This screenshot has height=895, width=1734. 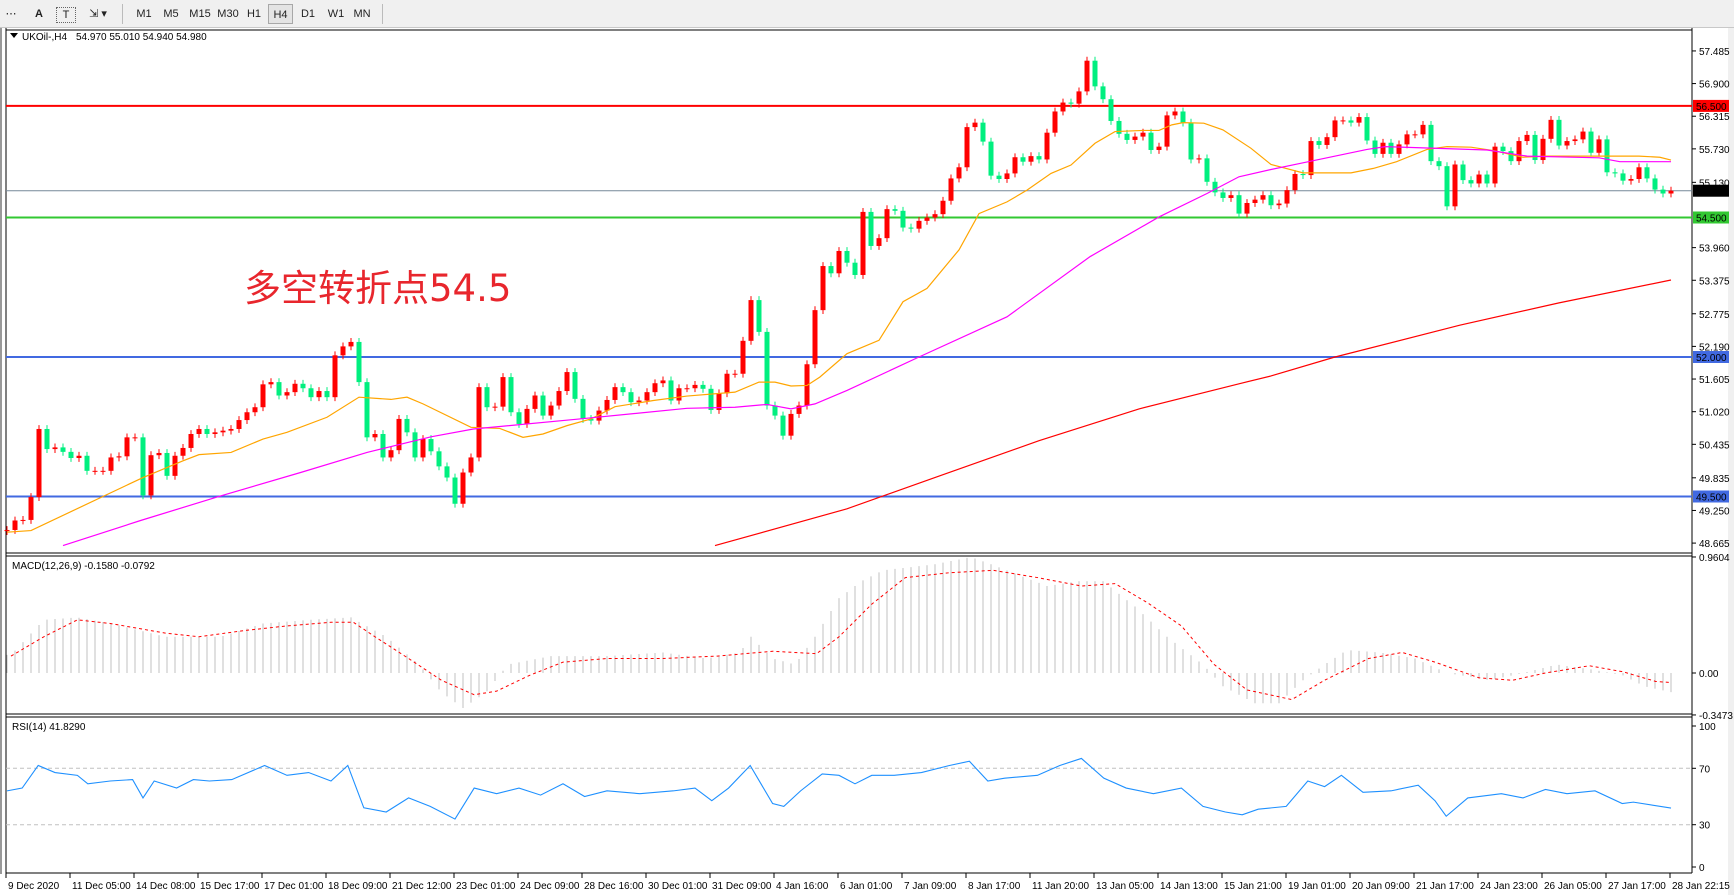 I want to click on time-tick-label: 7 Jan 09:00, so click(x=930, y=886).